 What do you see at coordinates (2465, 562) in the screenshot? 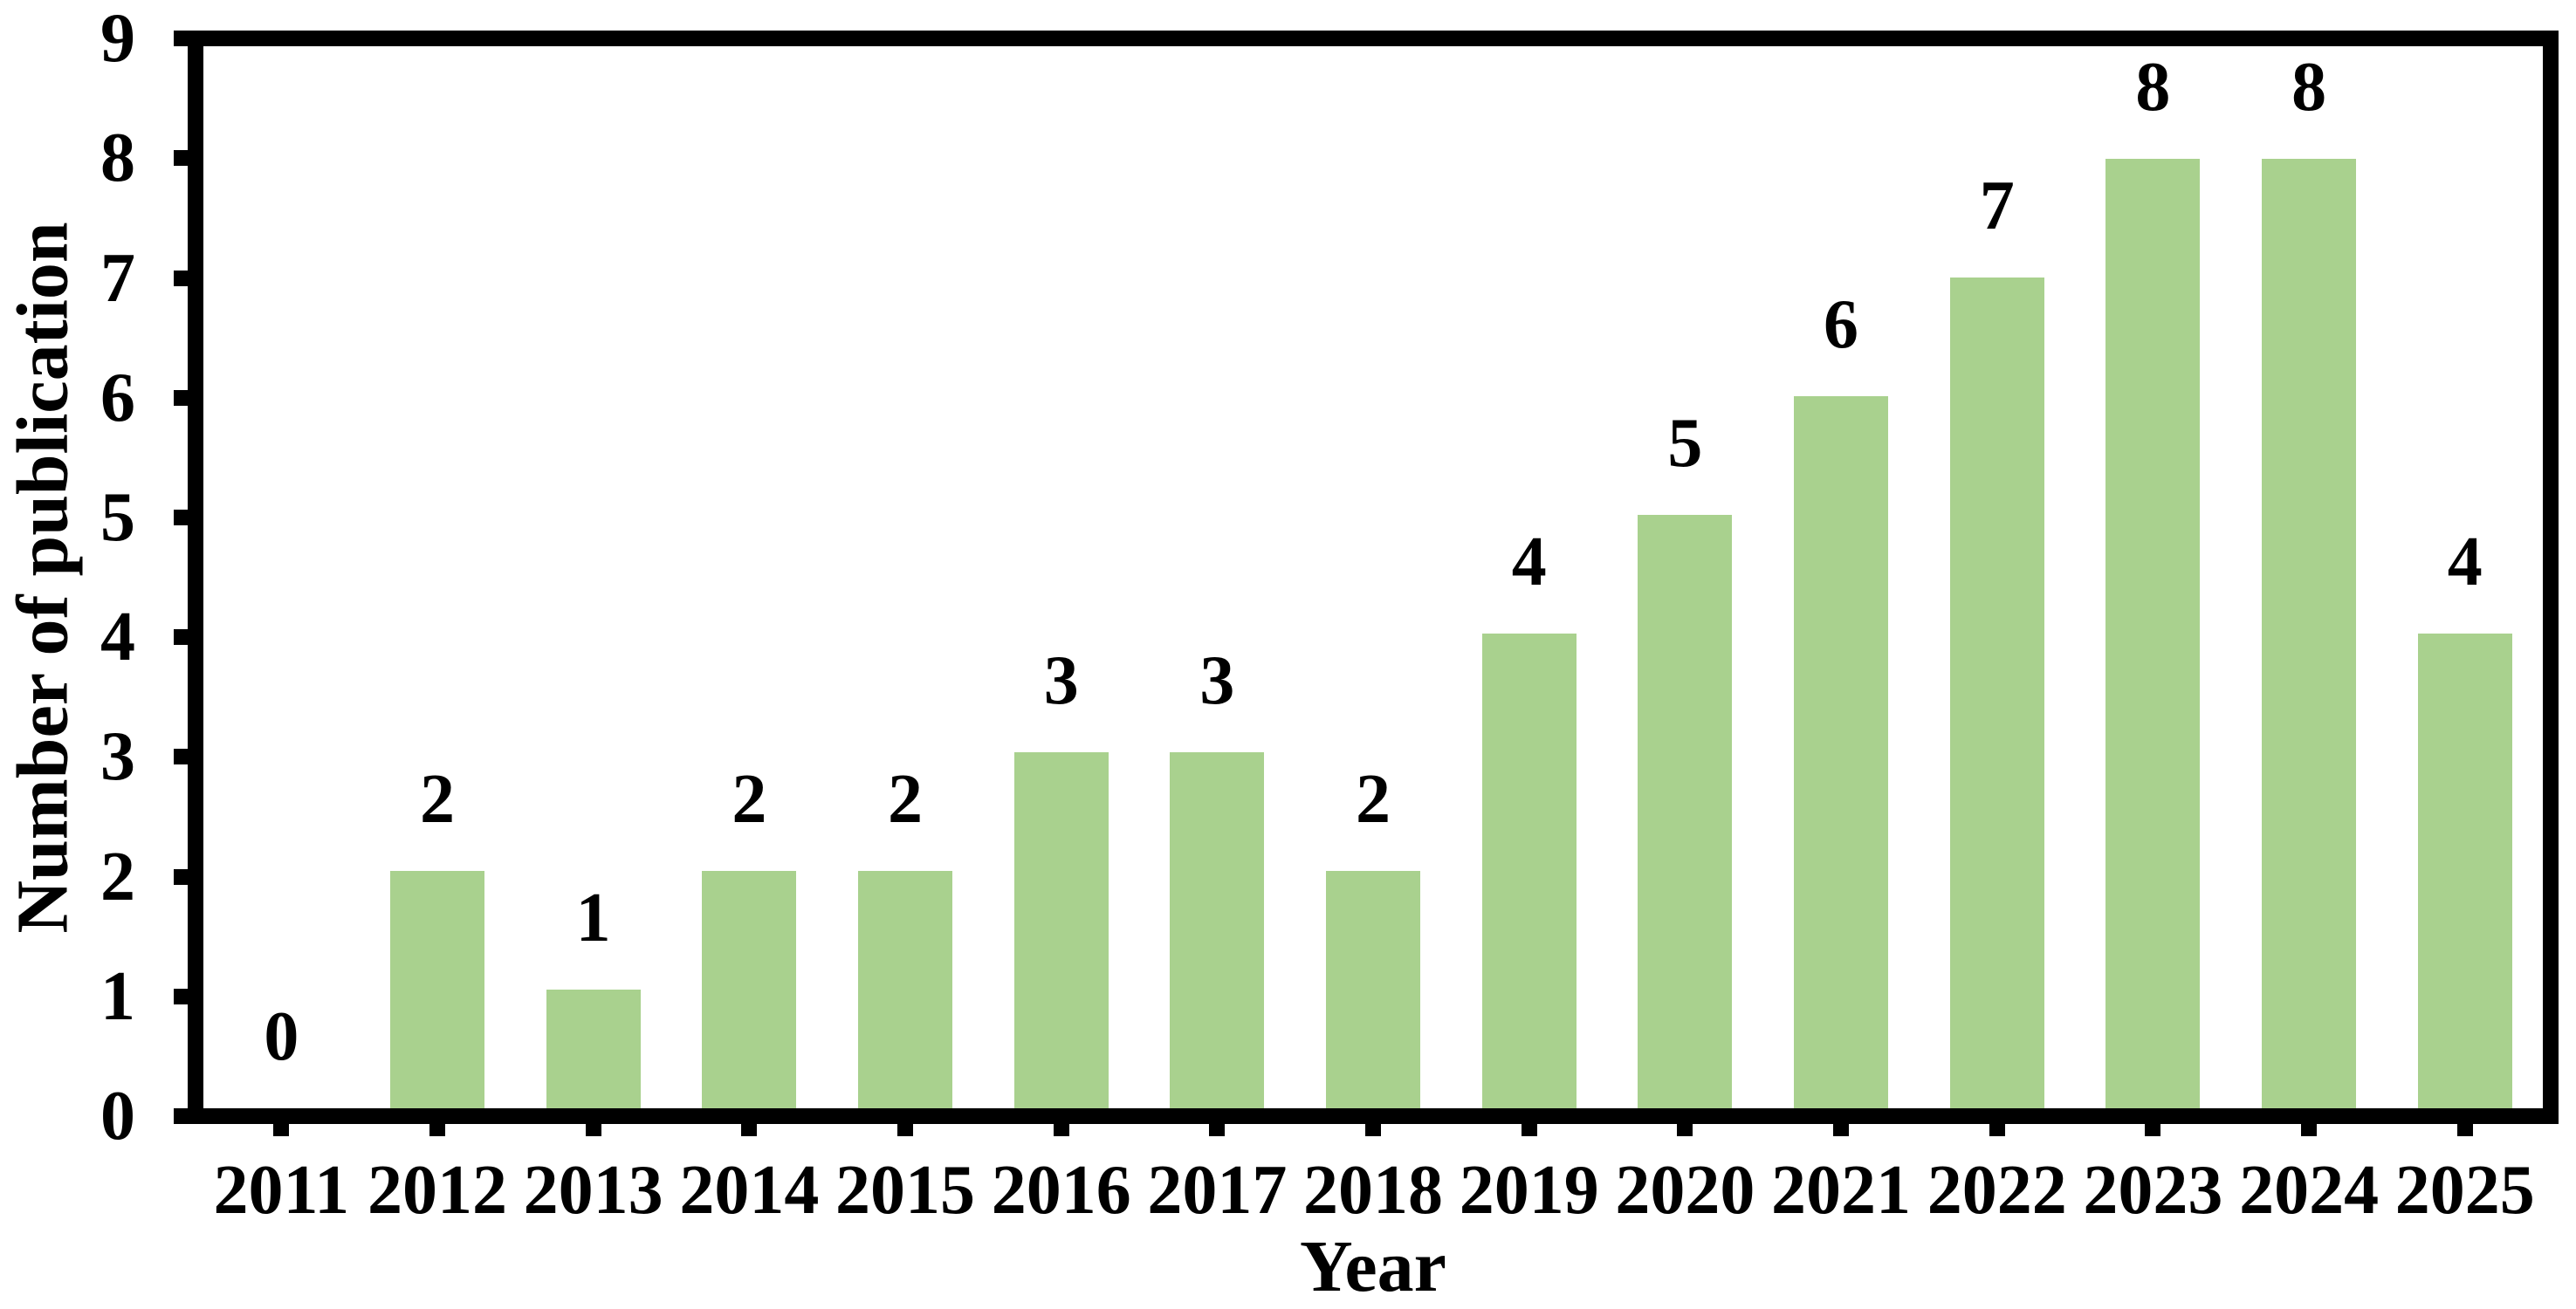
I see `bar-value-label-2025: 4` at bounding box center [2465, 562].